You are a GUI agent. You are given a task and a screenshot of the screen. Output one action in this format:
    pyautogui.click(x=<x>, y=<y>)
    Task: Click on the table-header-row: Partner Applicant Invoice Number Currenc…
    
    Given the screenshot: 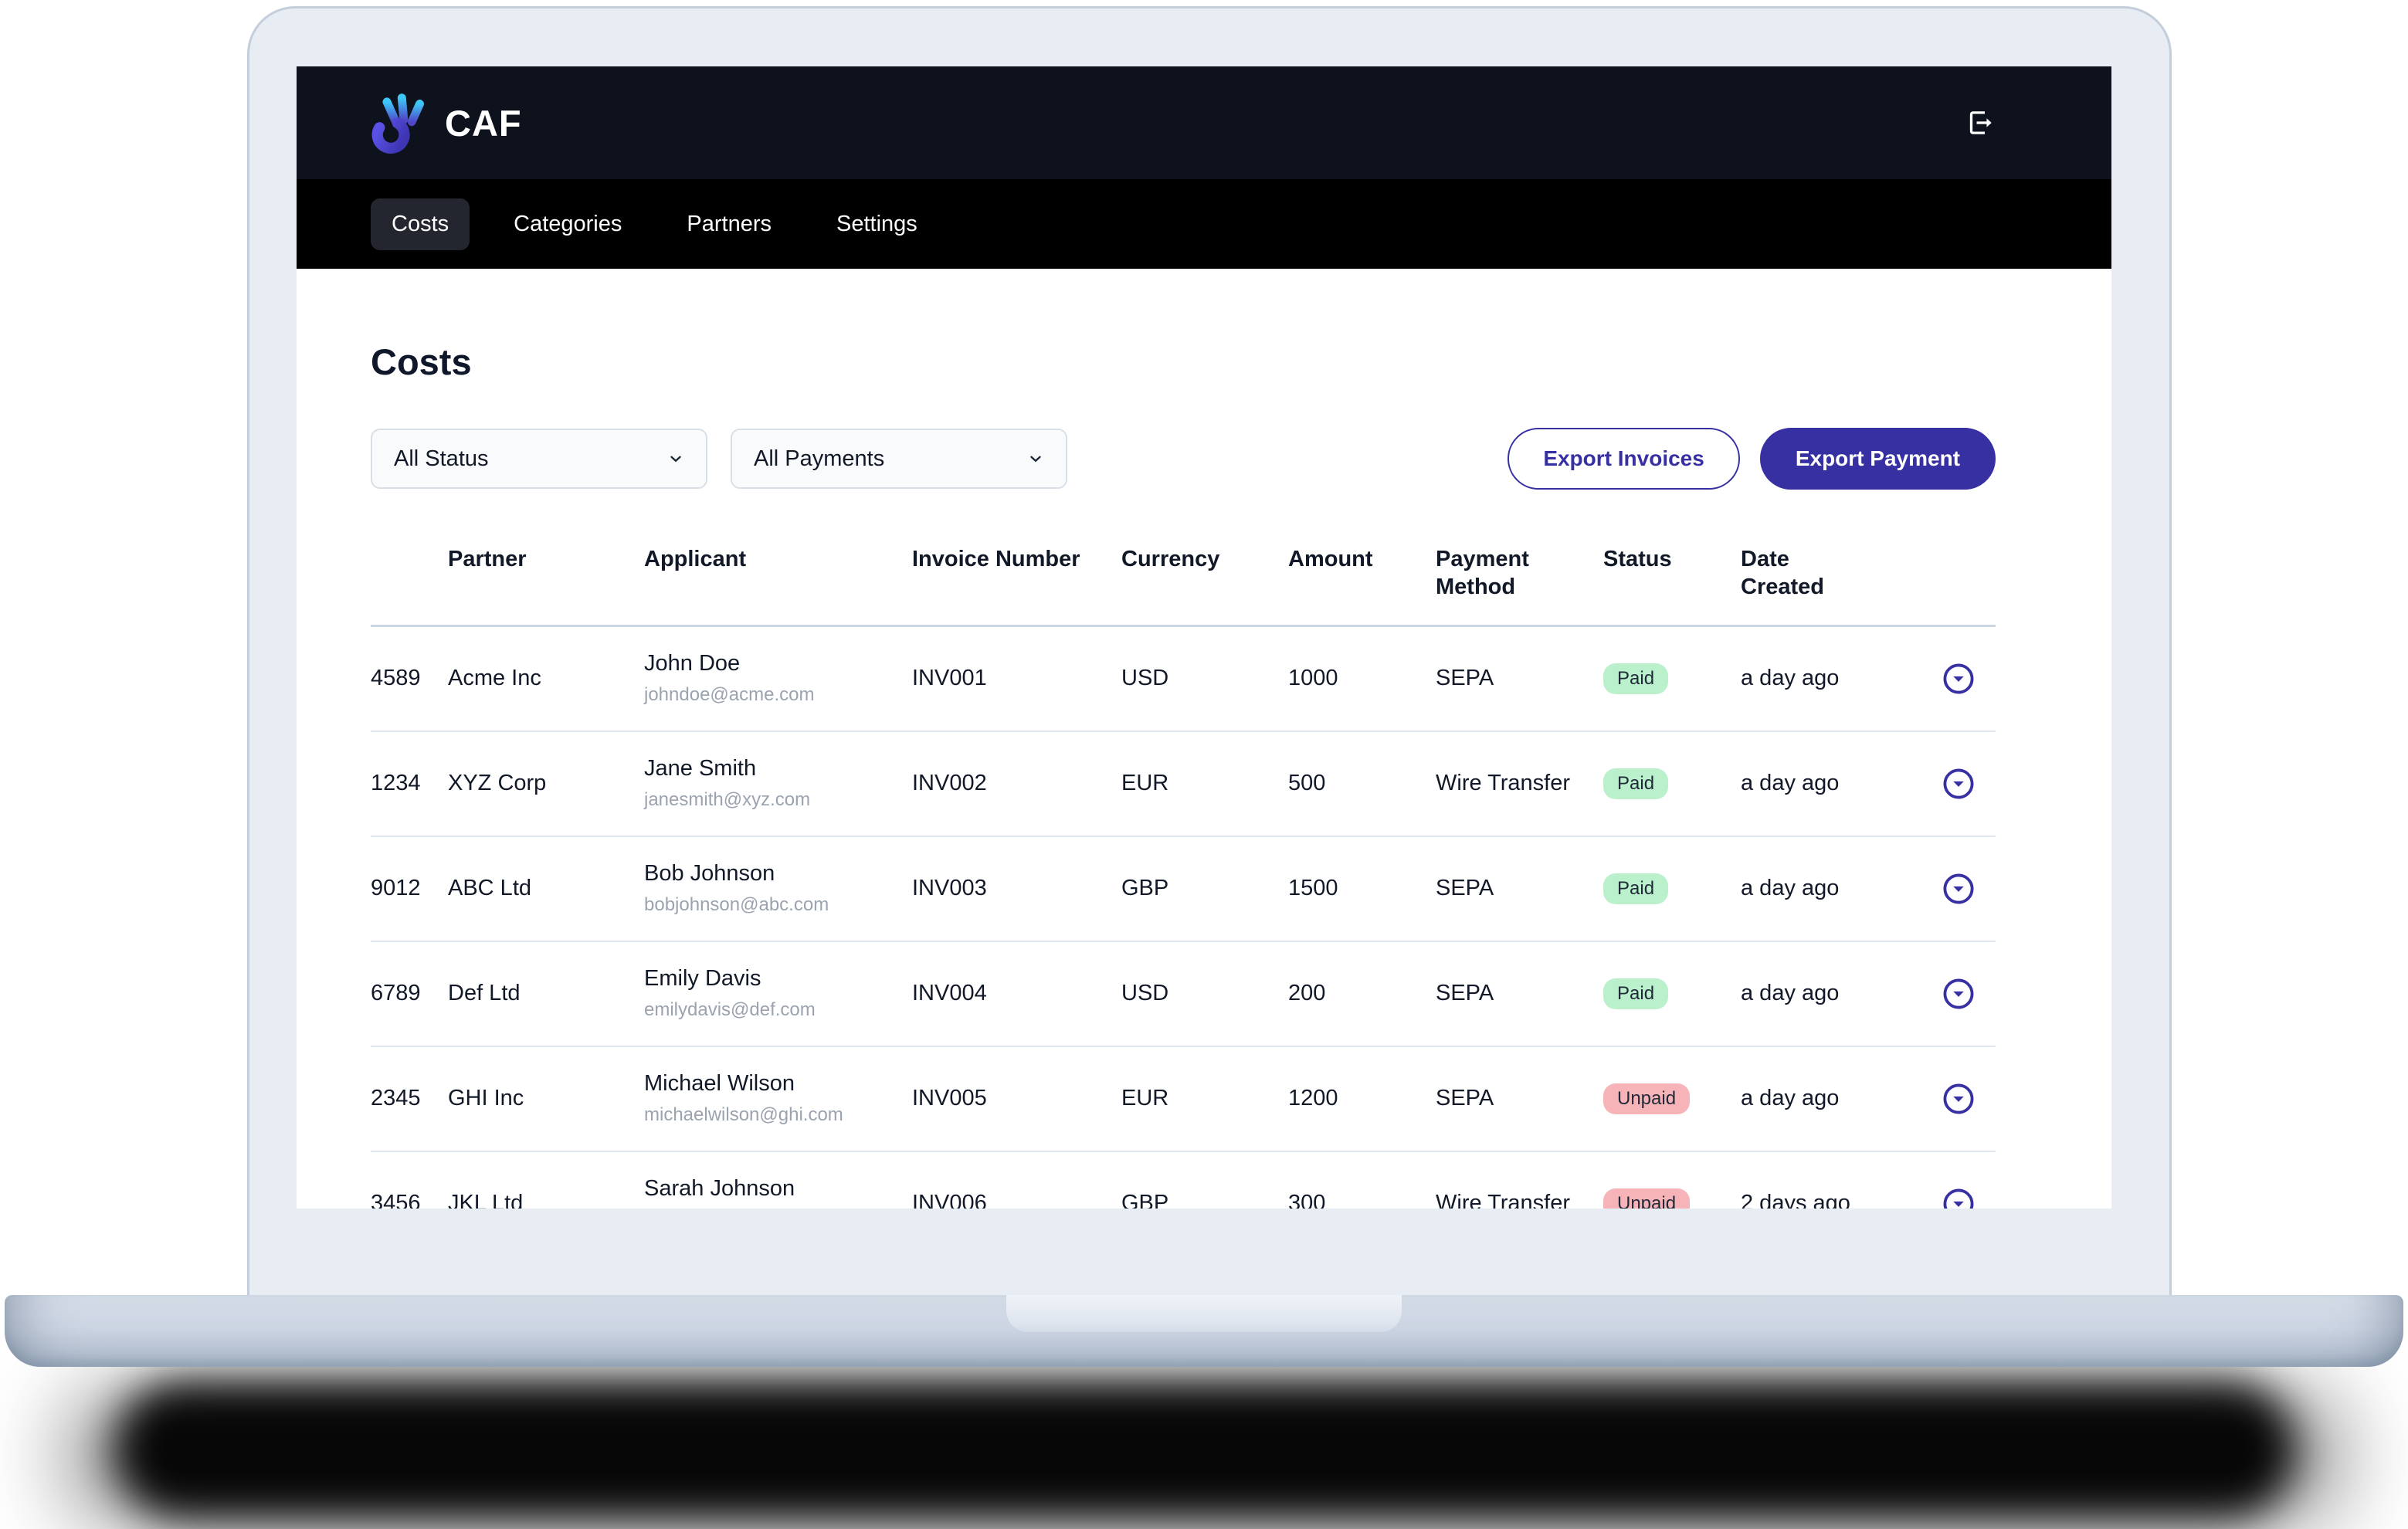 What is the action you would take?
    pyautogui.click(x=1183, y=580)
    